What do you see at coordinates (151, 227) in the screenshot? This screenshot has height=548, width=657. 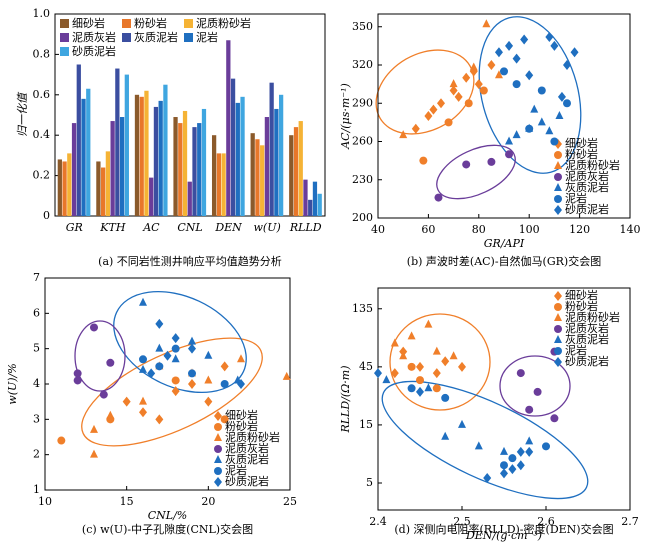 I see `x-tick-label: AC` at bounding box center [151, 227].